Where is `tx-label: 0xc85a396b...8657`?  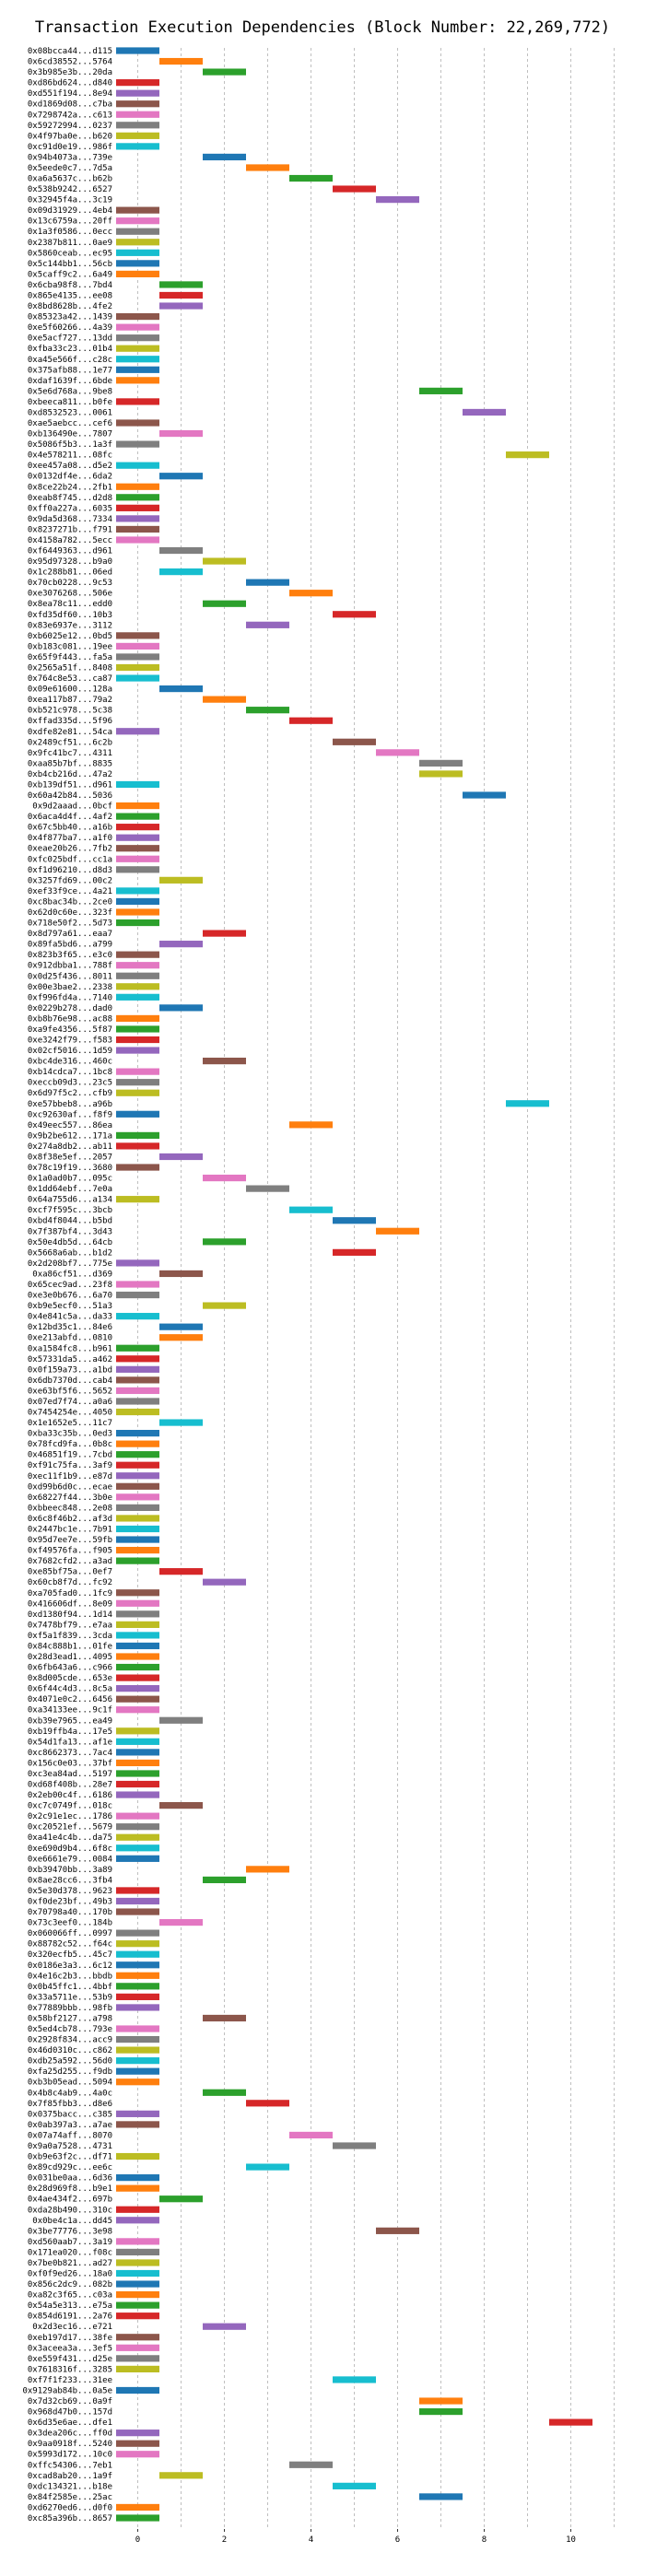 tx-label: 0xc85a396b...8657 is located at coordinates (70, 2518).